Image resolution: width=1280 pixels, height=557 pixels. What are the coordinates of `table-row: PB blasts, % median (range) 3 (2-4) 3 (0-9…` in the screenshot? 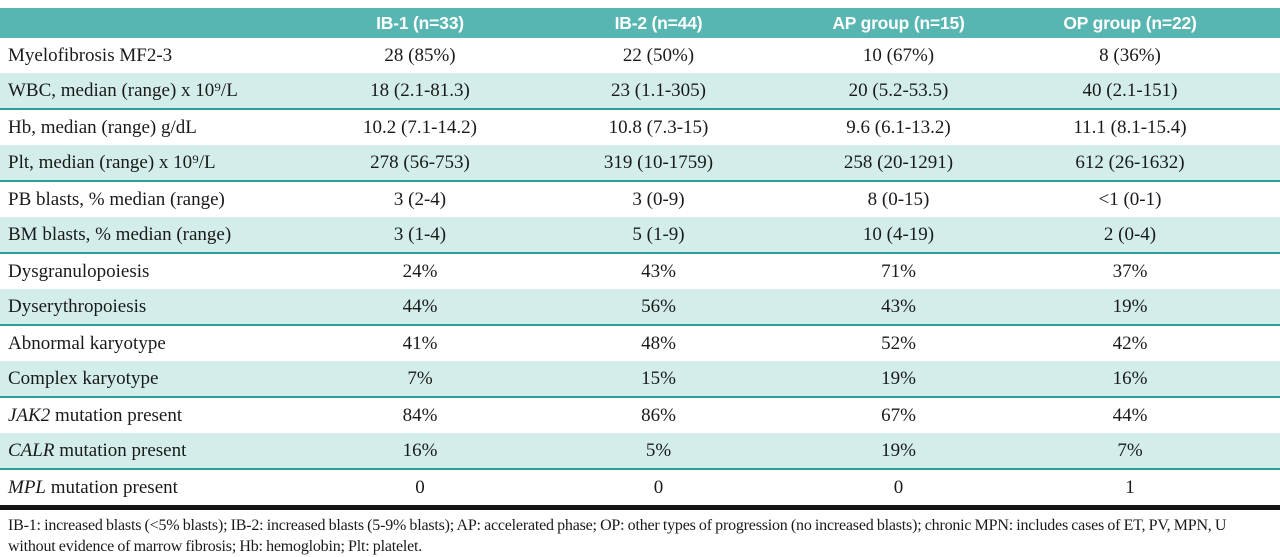 It's located at (640, 199).